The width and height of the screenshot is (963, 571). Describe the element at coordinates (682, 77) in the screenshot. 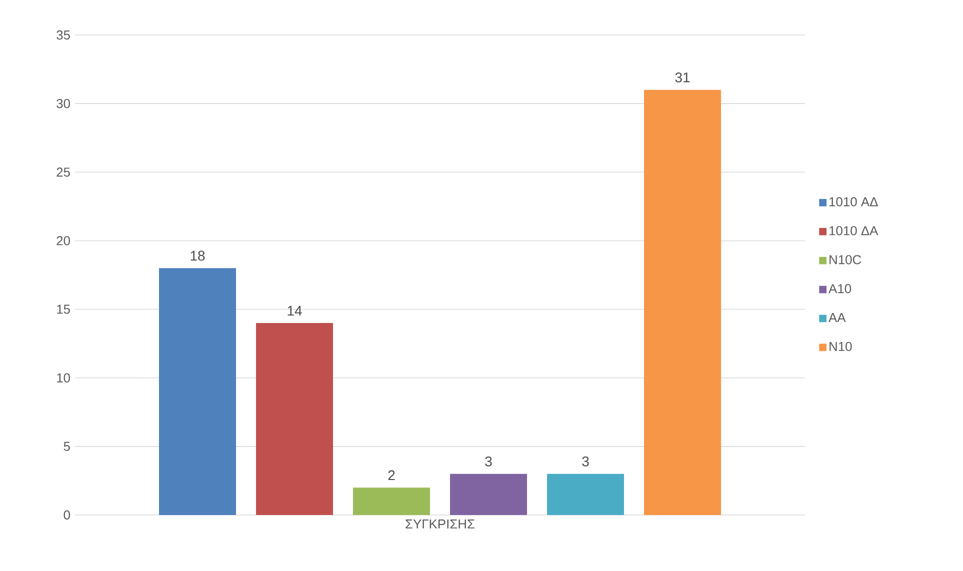

I see `data-label: 31` at that location.